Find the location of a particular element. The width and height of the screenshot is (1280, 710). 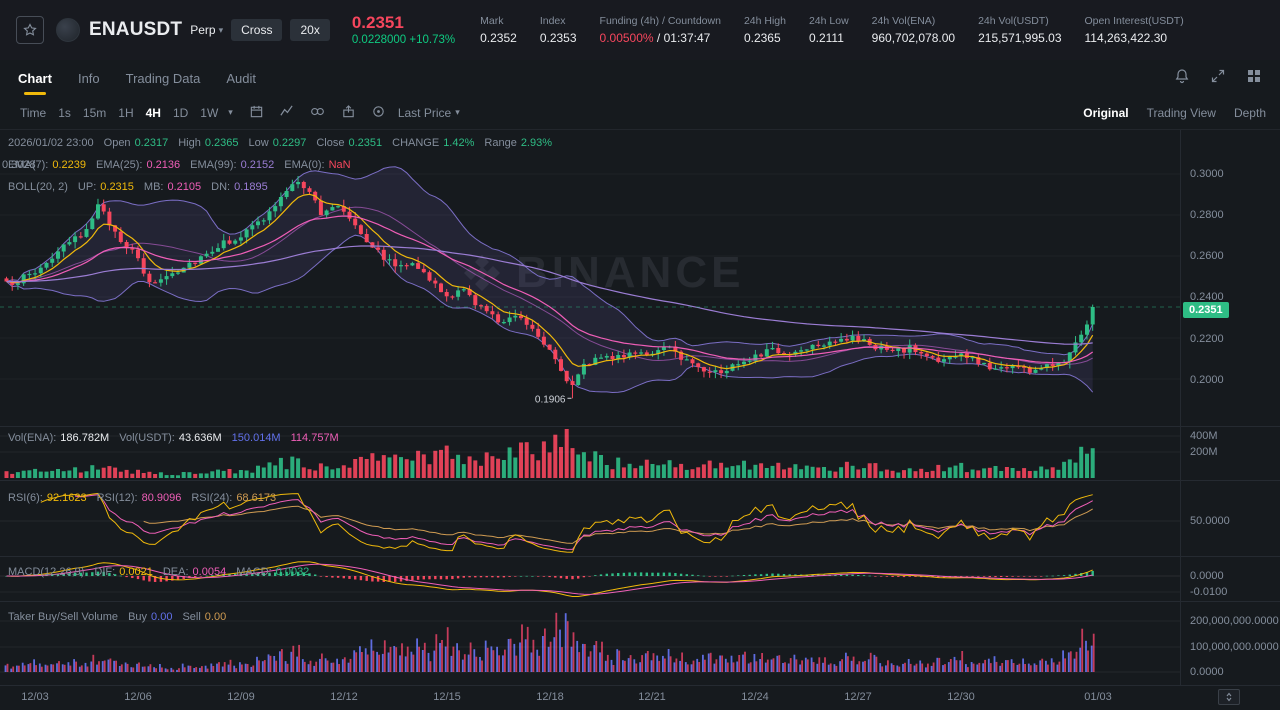

chart-settings-button is located at coordinates (378, 113).